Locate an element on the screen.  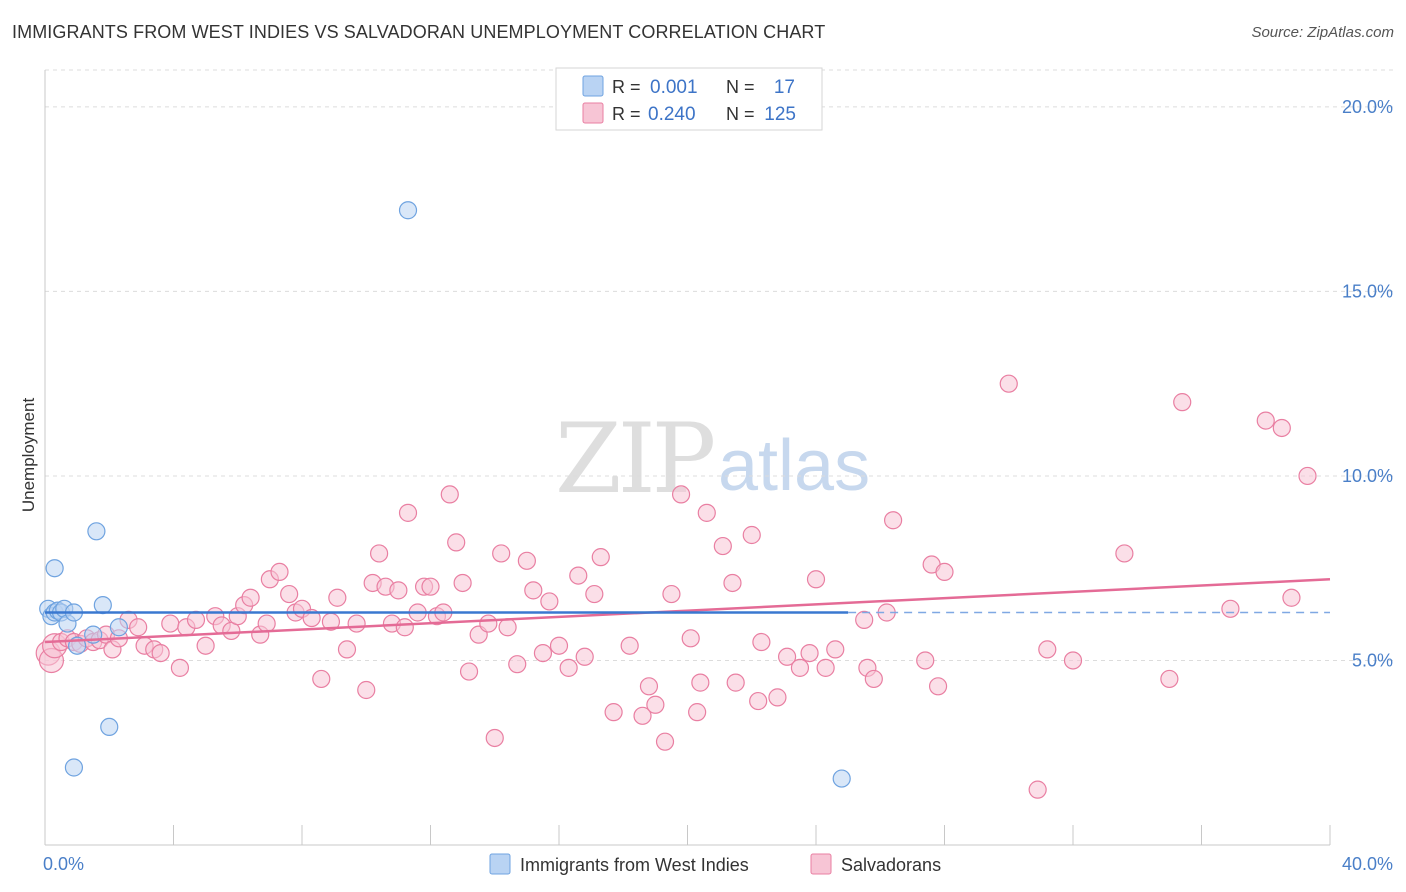
watermark-zip: ZIP is located at coordinates (634, 459).